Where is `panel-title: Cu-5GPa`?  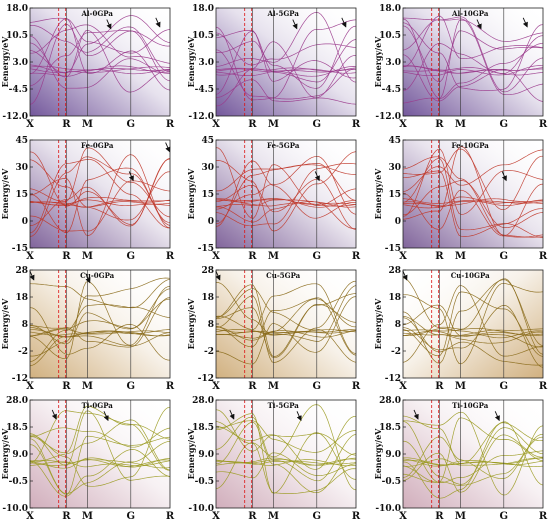
panel-title: Cu-5GPa is located at coordinates (283, 275).